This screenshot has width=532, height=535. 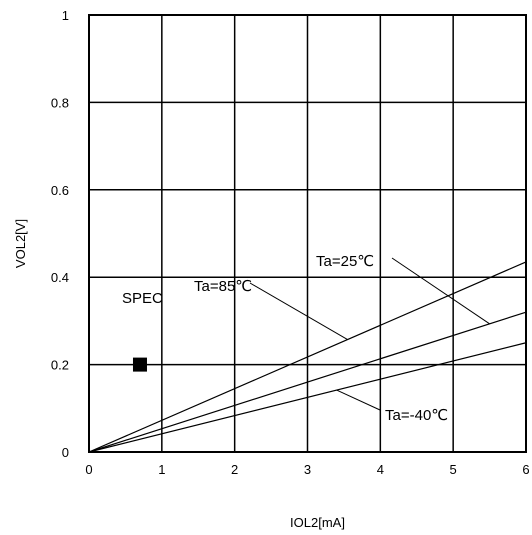 I want to click on annotation-label: Ta=85℃, so click(x=223, y=286).